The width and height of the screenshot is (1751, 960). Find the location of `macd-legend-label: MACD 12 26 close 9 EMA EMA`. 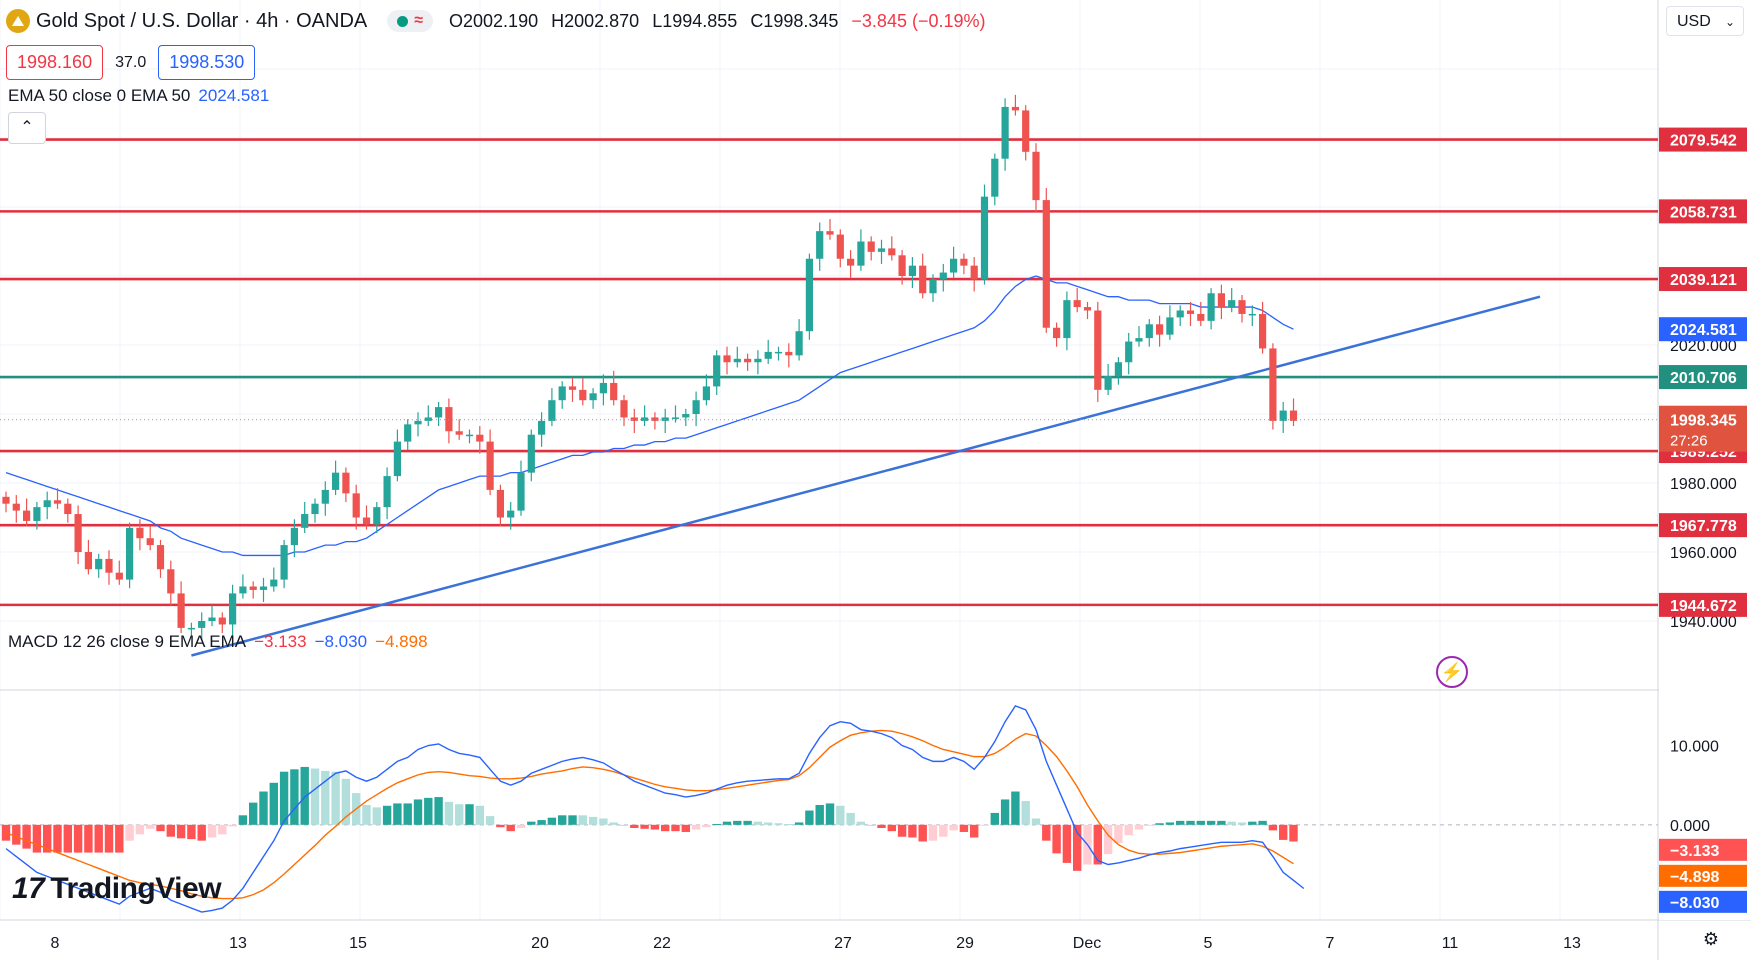

macd-legend-label: MACD 12 26 close 9 EMA EMA is located at coordinates (127, 641).